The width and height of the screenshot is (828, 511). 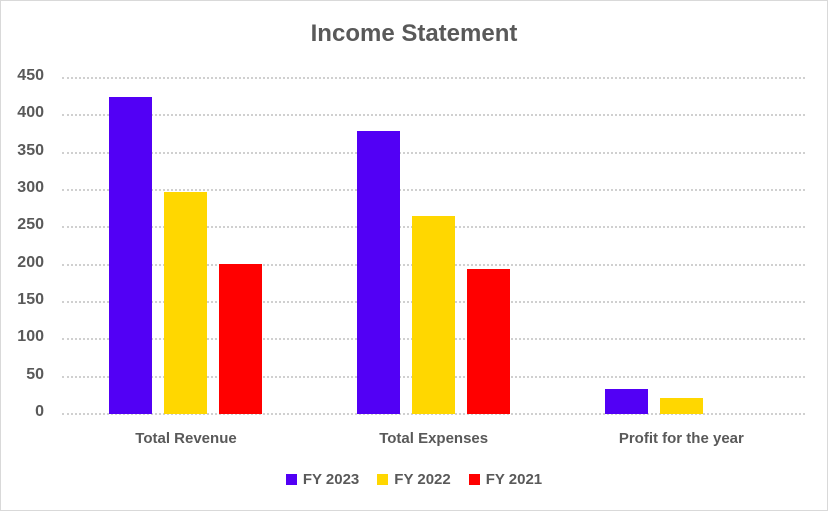 I want to click on chart-title: Income Statement, so click(x=414, y=33).